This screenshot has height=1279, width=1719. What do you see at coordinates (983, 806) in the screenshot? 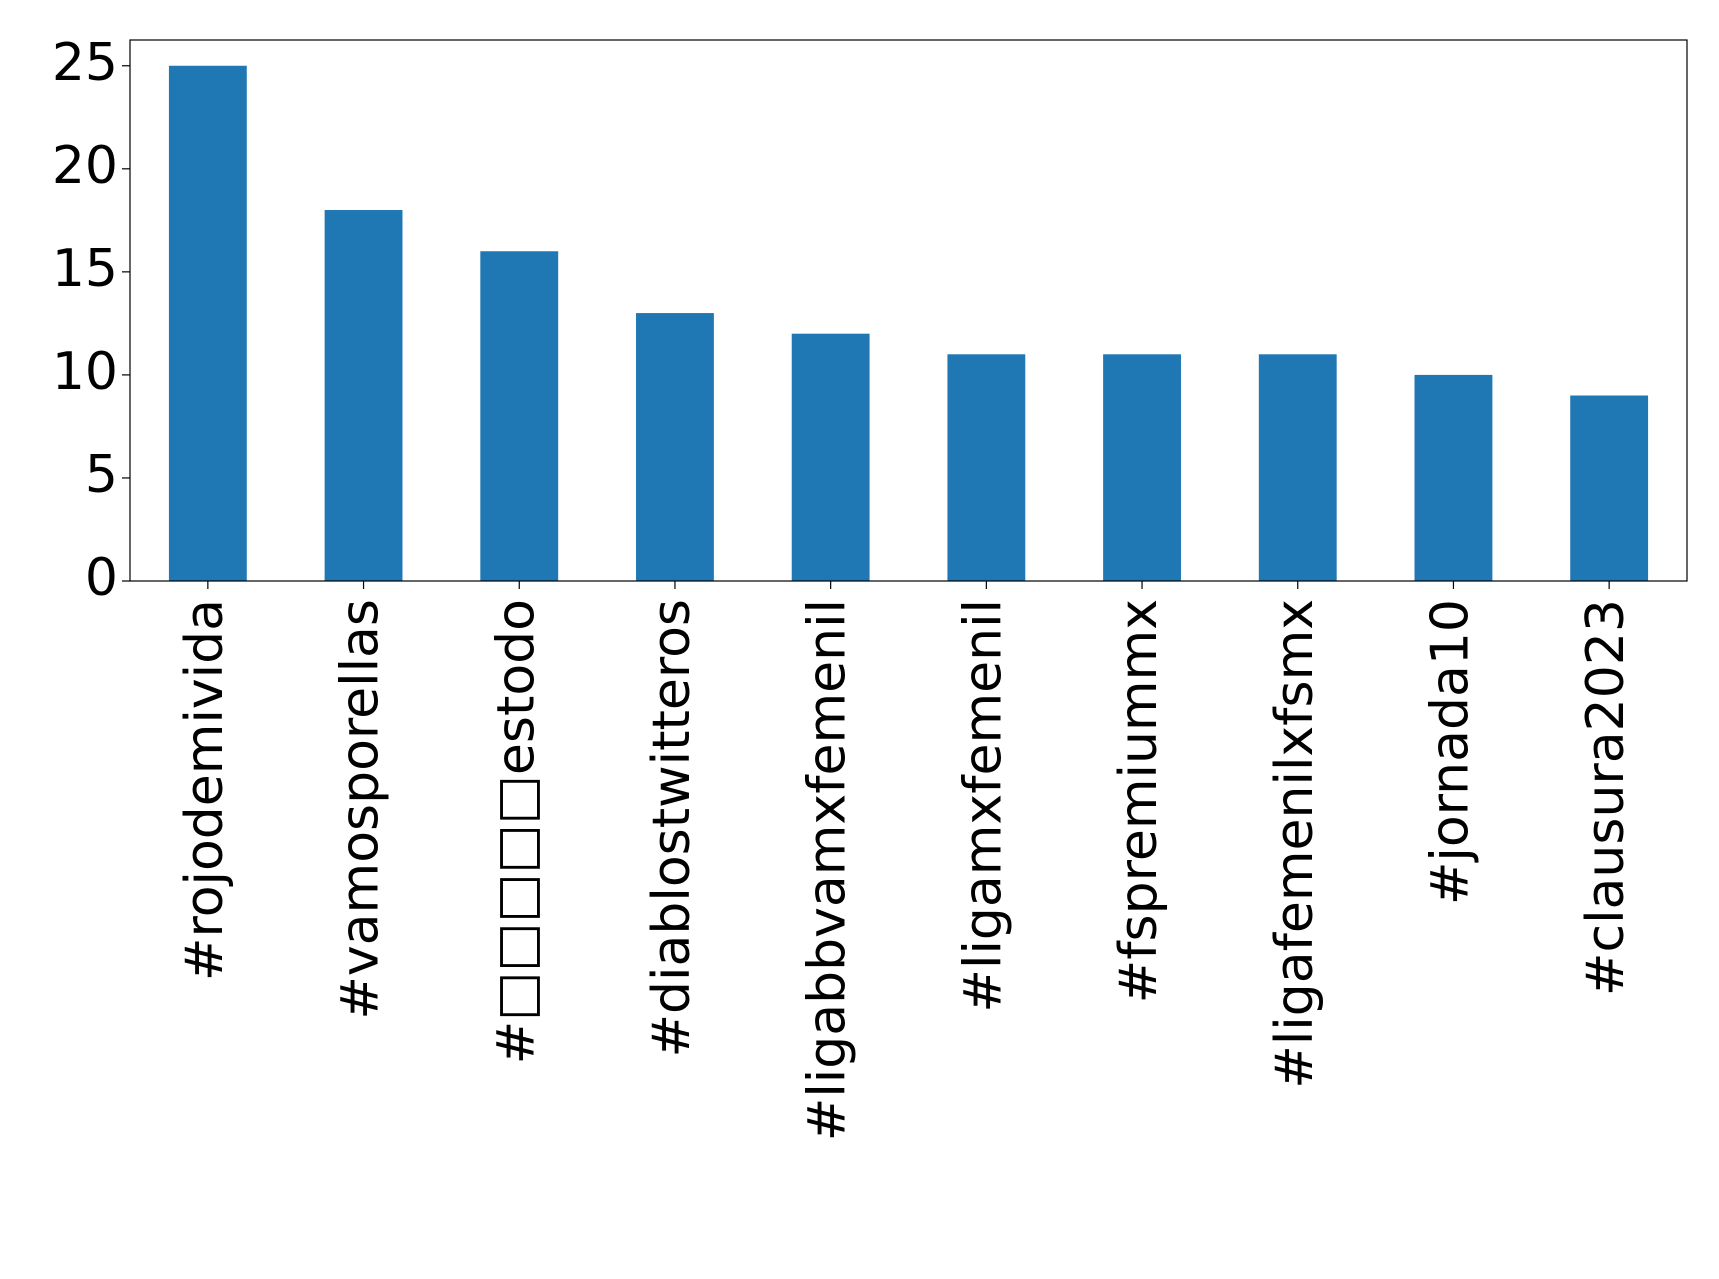
I see `x-tick-label: #ligamxfemenil` at bounding box center [983, 806].